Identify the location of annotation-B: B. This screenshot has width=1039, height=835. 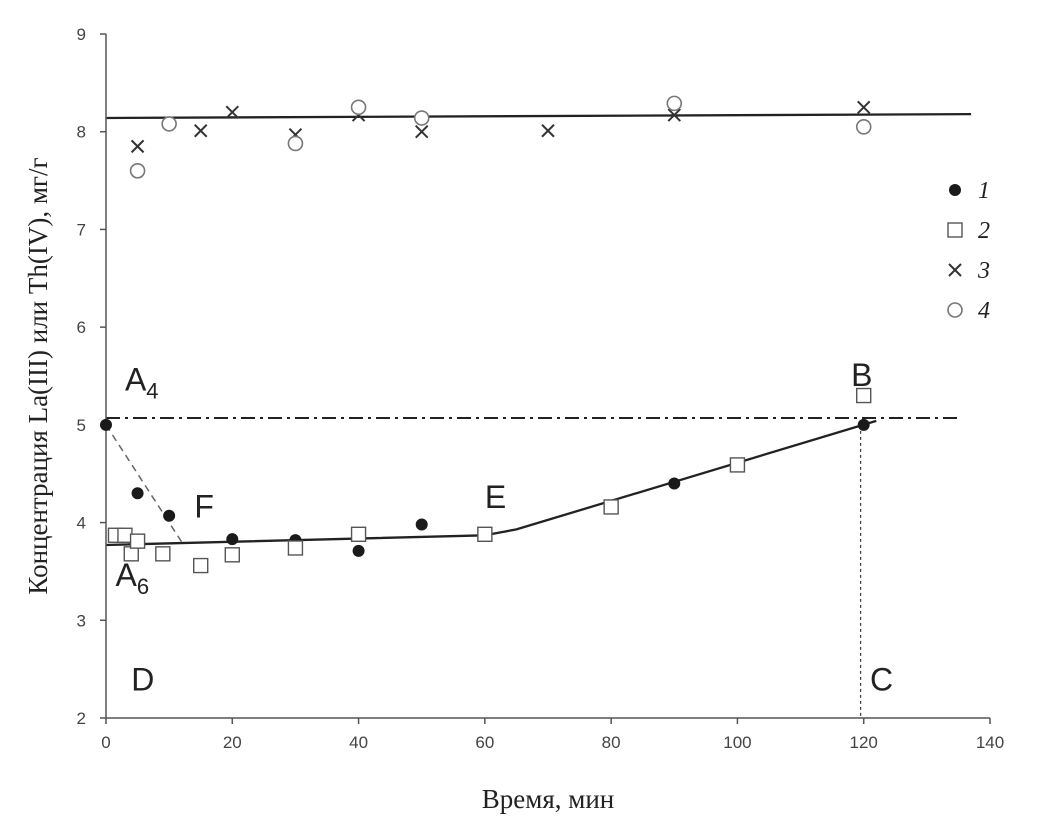
(861, 375).